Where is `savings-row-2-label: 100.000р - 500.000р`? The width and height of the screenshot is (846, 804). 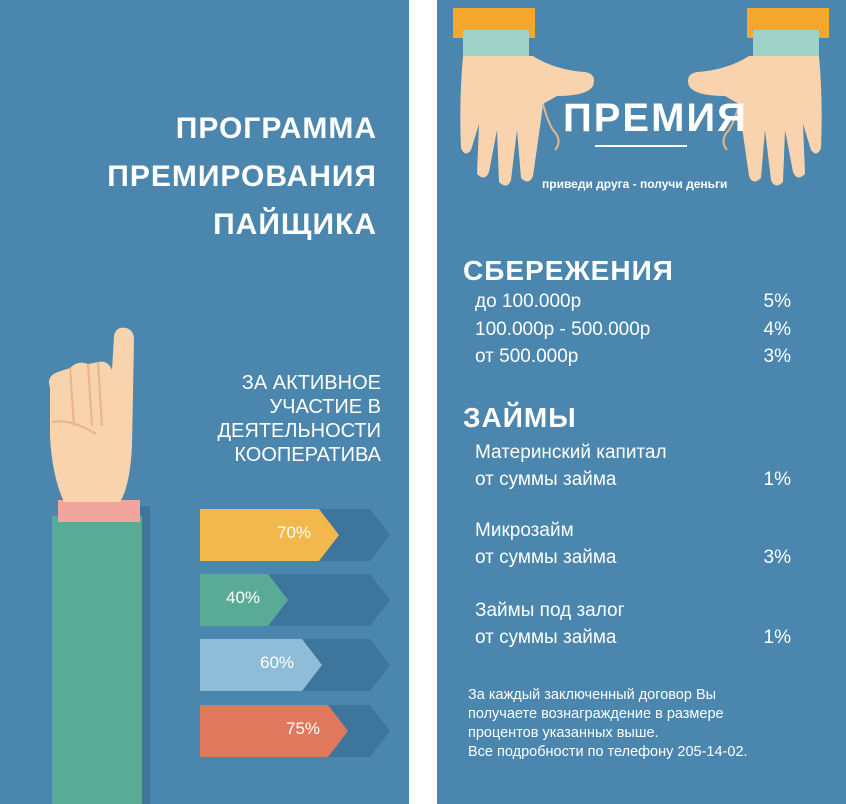 savings-row-2-label: 100.000р - 500.000р is located at coordinates (563, 329).